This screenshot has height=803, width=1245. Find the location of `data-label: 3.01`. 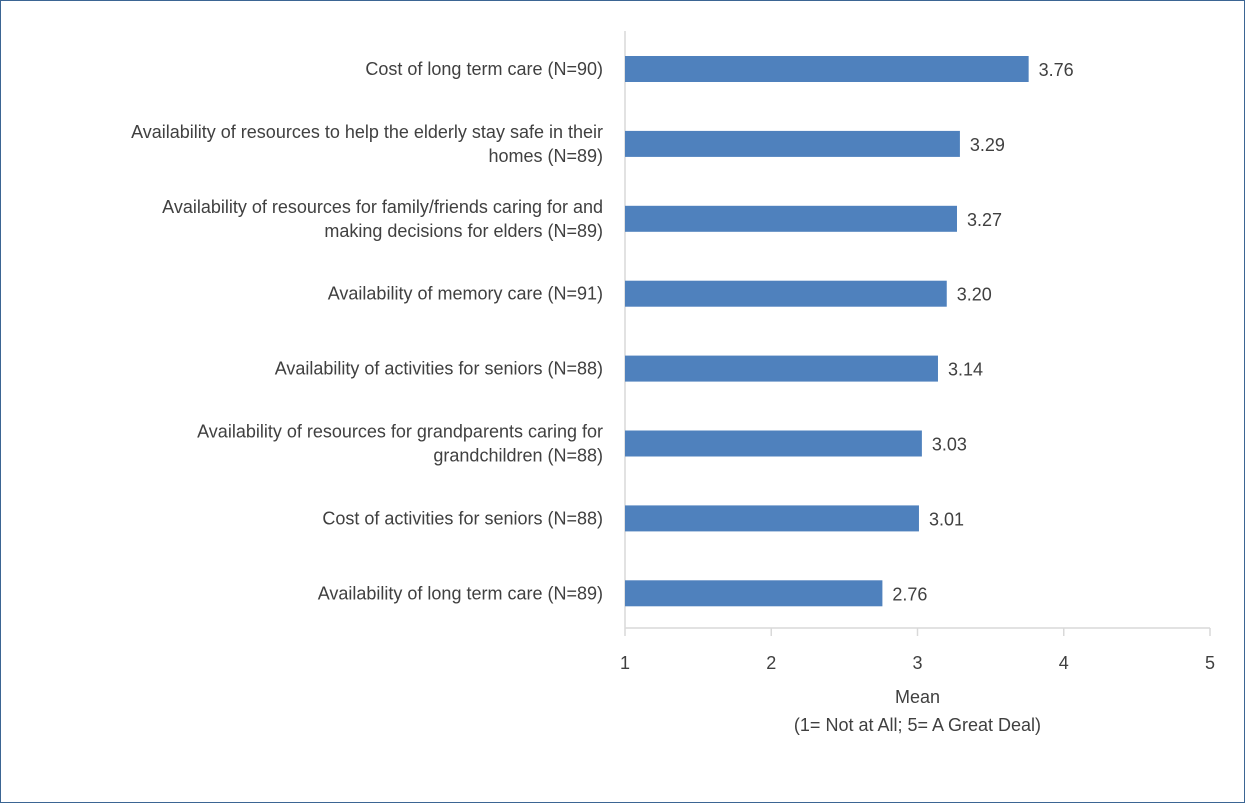

data-label: 3.01 is located at coordinates (946, 519).